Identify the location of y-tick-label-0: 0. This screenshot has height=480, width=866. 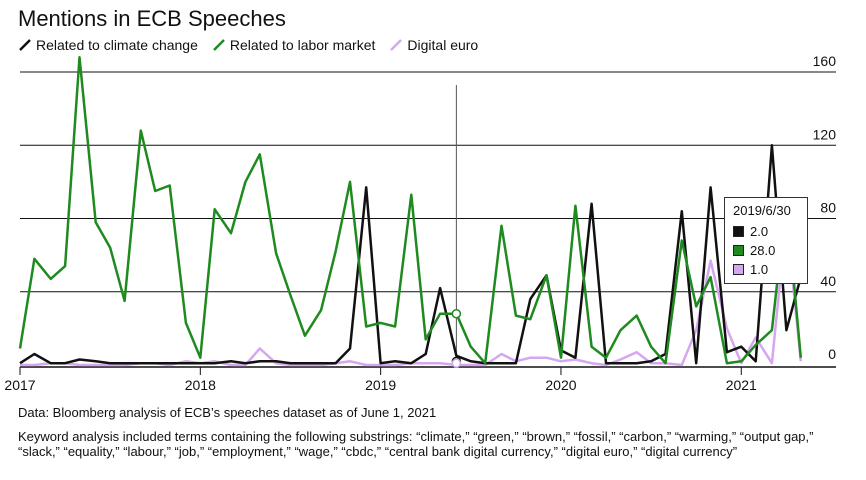
(832, 354).